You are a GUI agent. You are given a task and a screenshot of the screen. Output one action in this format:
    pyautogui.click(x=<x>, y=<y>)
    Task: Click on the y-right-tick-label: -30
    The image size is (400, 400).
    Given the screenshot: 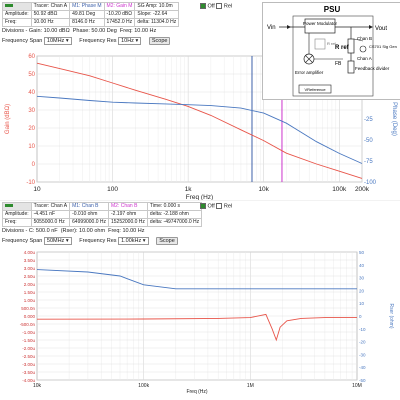 What is the action you would take?
    pyautogui.click(x=362, y=354)
    